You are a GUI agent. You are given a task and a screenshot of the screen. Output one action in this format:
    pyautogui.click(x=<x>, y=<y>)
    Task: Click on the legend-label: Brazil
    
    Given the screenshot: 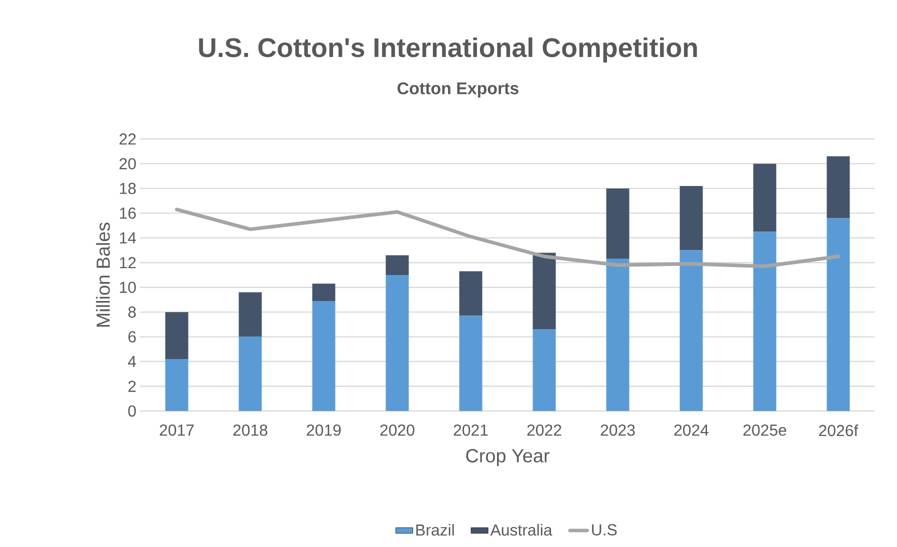 What is the action you would take?
    pyautogui.click(x=435, y=530)
    